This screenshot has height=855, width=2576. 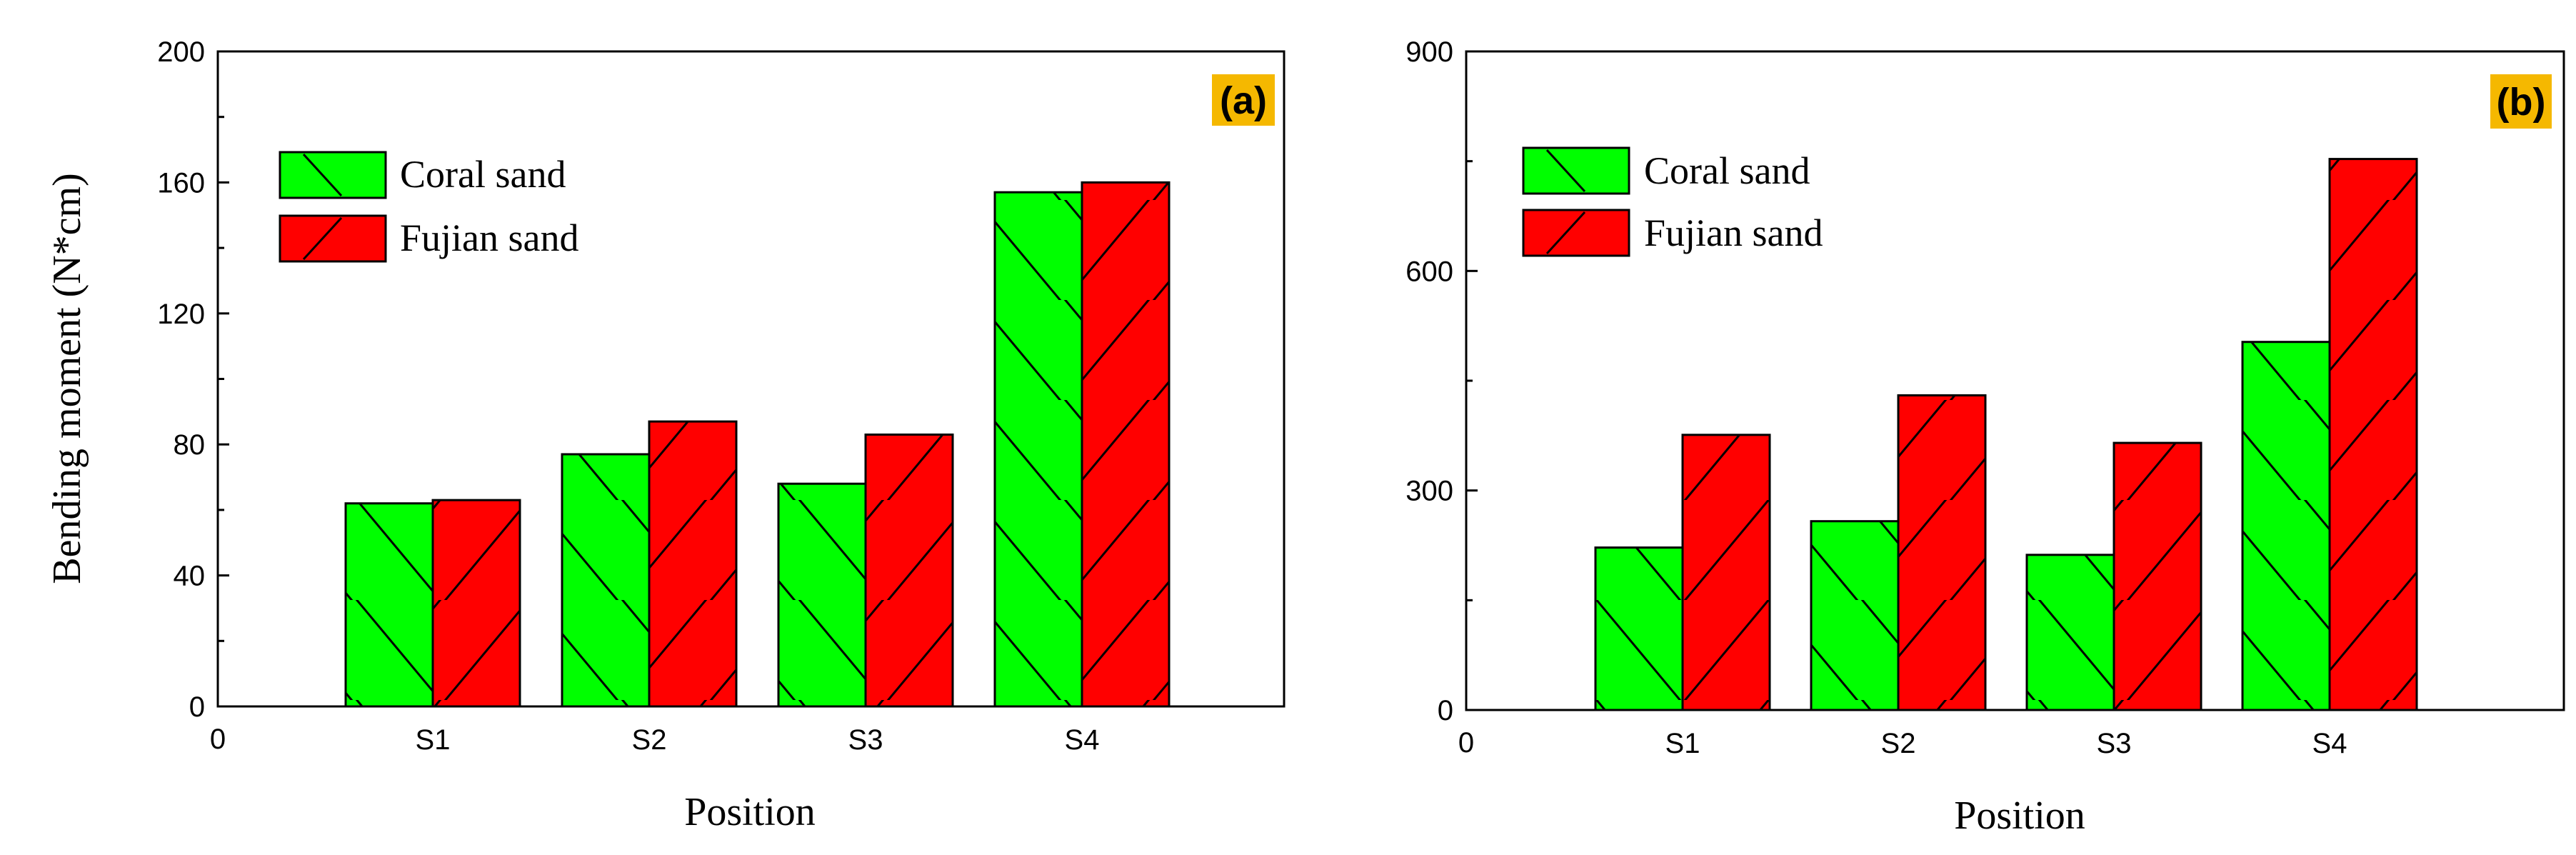 What do you see at coordinates (190, 445) in the screenshot?
I see `y-tick-label: 80` at bounding box center [190, 445].